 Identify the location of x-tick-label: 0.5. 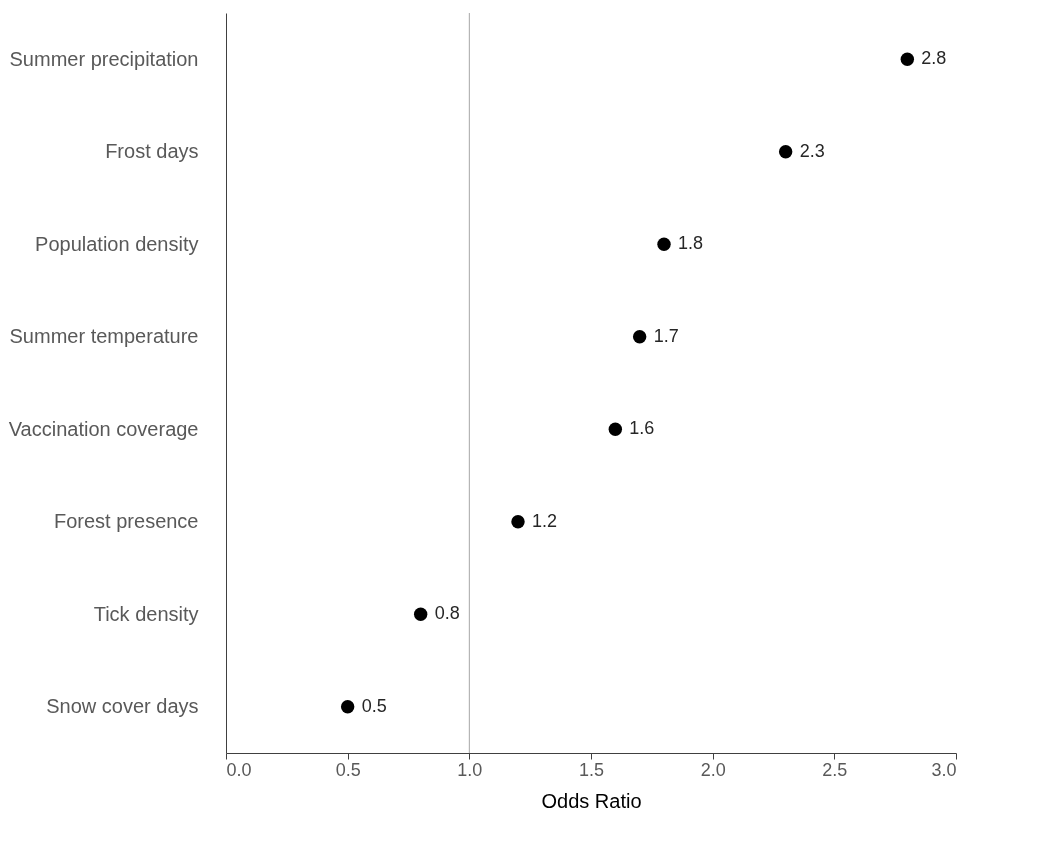
(348, 769).